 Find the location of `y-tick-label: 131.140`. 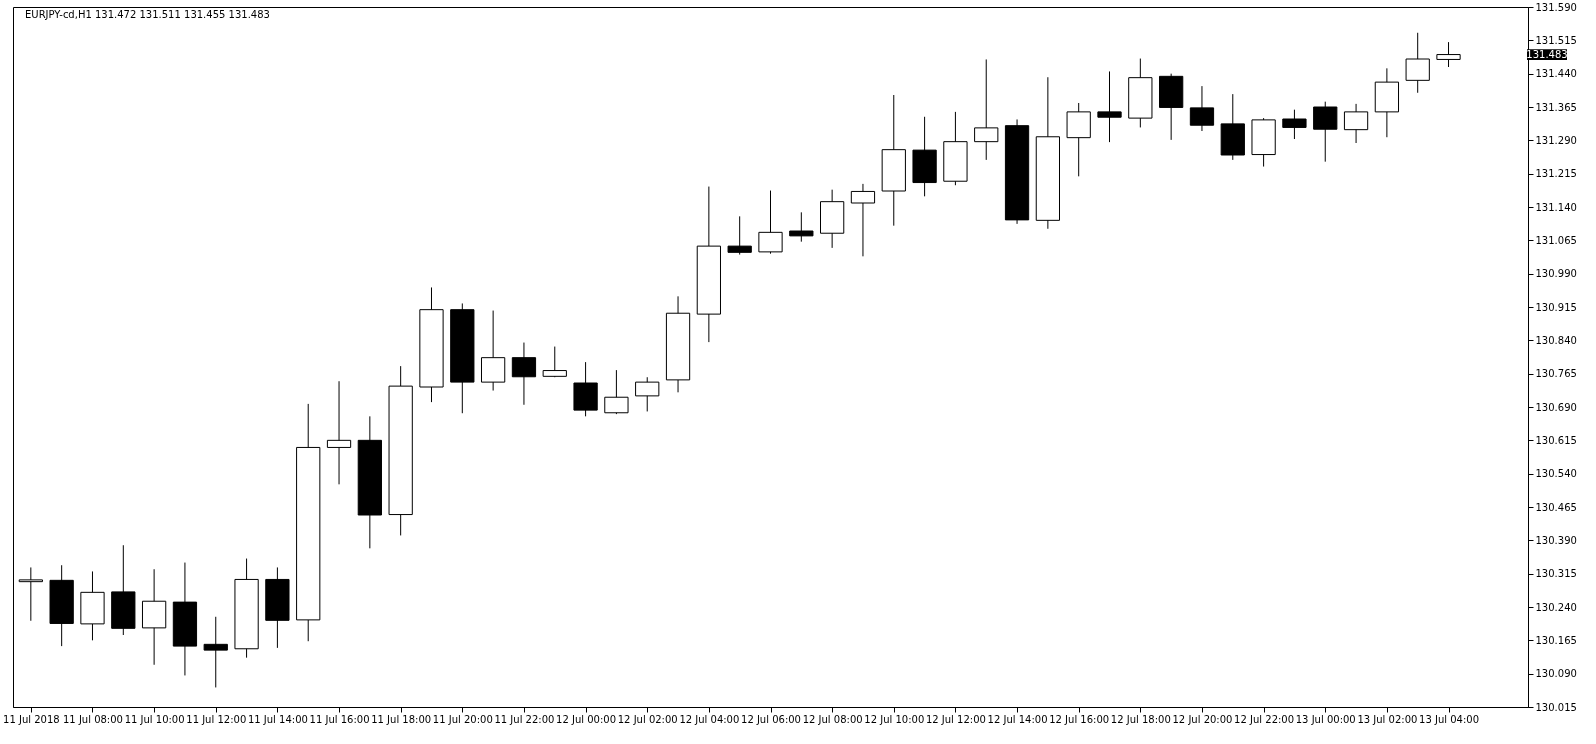

y-tick-label: 131.140 is located at coordinates (1556, 207).